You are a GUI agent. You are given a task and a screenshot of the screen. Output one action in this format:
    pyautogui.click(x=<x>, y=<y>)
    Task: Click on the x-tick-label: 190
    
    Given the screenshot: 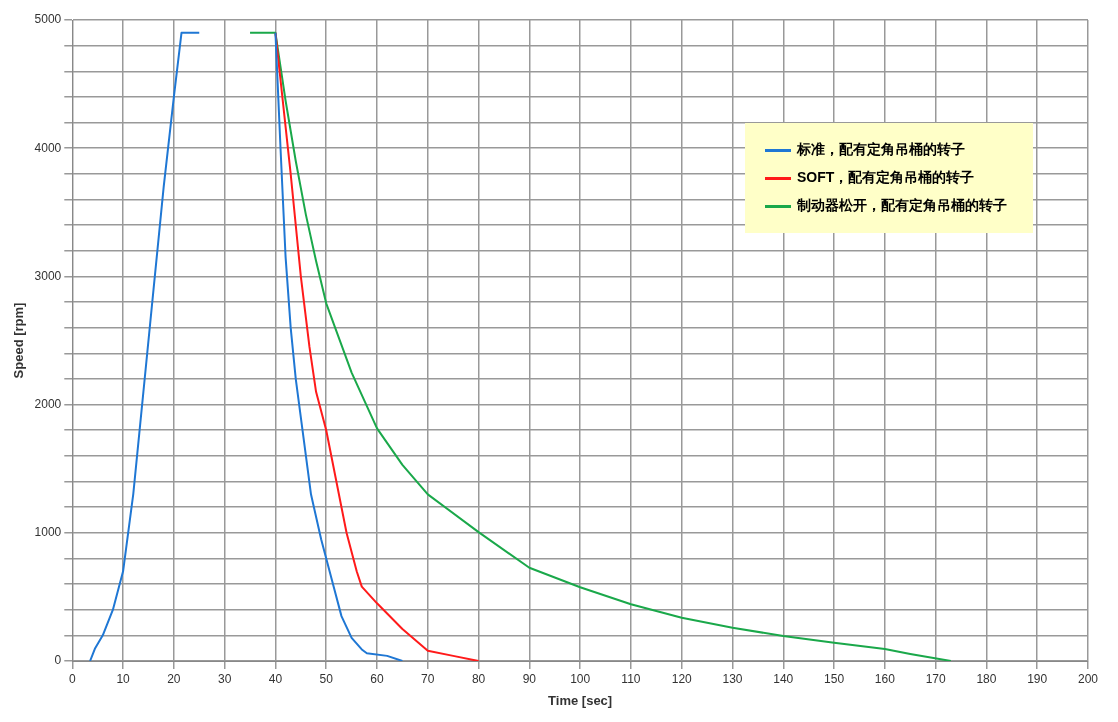 What is the action you would take?
    pyautogui.click(x=1037, y=678)
    